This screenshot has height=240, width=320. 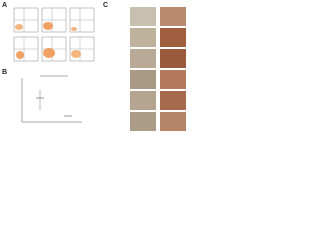 I want to click on panel-label: C, so click(x=105, y=5).